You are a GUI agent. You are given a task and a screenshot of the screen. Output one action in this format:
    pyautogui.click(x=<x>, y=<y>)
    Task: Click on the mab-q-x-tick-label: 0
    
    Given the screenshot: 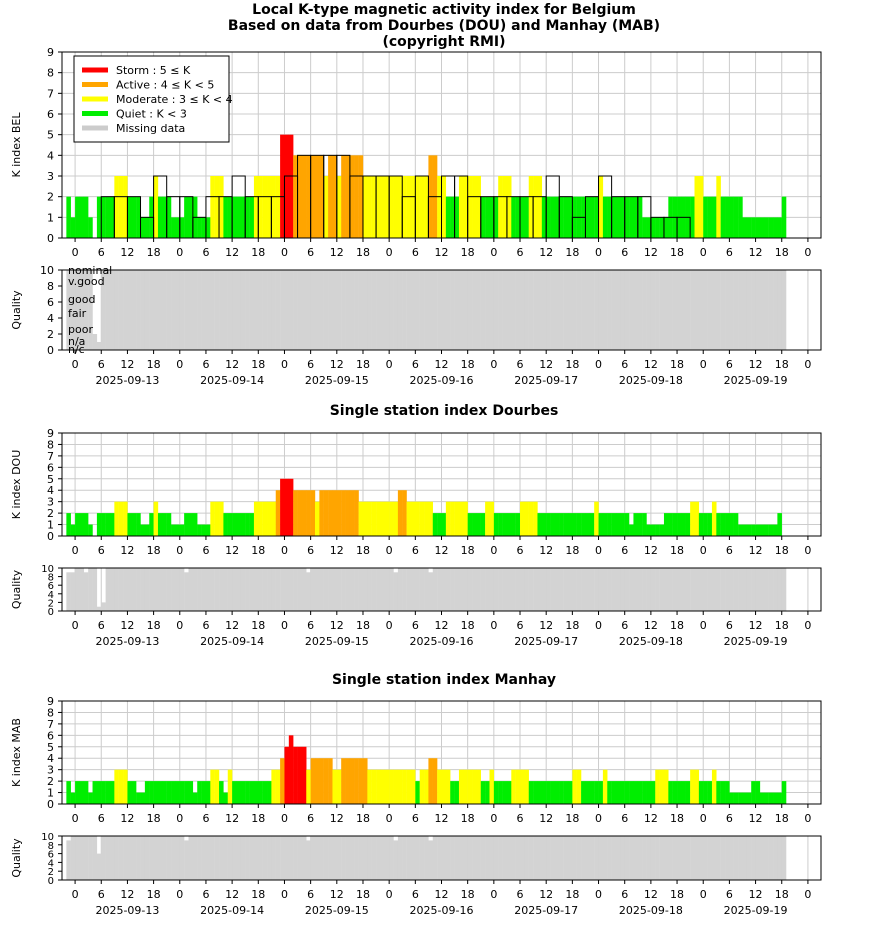 What is the action you would take?
    pyautogui.click(x=807, y=894)
    